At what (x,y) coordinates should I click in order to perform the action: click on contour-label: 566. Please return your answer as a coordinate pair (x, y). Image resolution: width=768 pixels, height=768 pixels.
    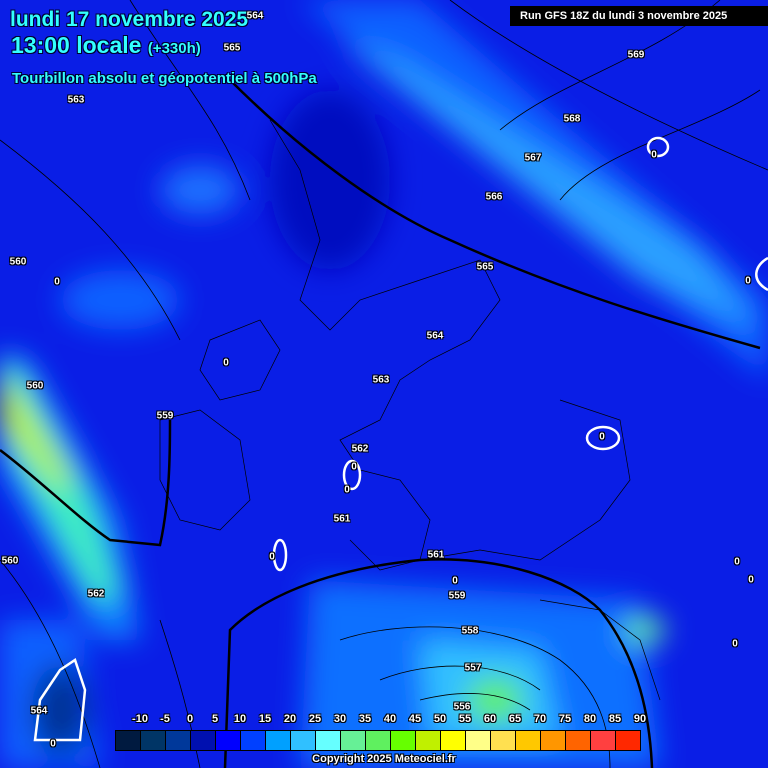
    Looking at the image, I should click on (494, 197).